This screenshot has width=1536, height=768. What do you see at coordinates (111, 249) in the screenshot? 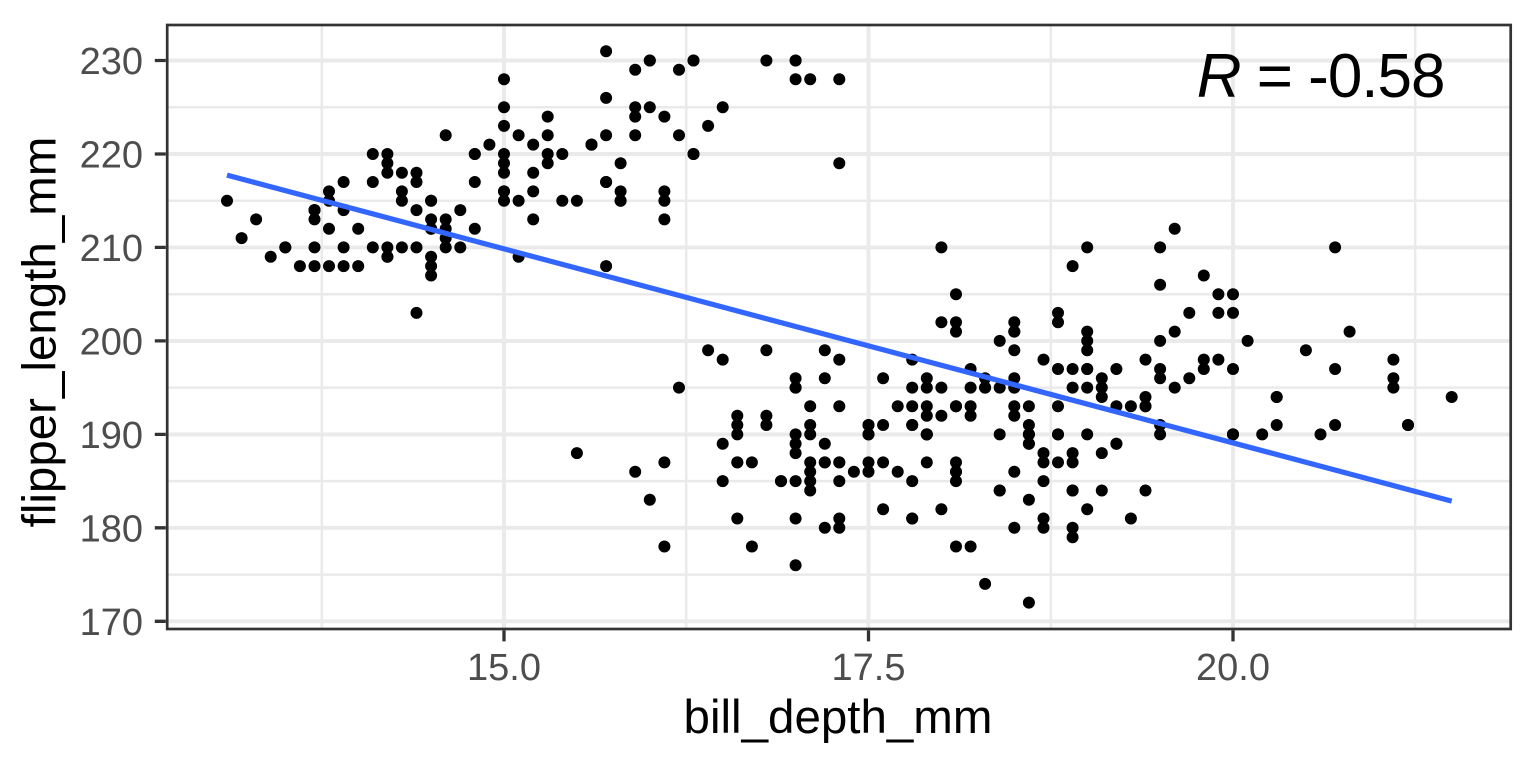
I see `svg-text: 210` at bounding box center [111, 249].